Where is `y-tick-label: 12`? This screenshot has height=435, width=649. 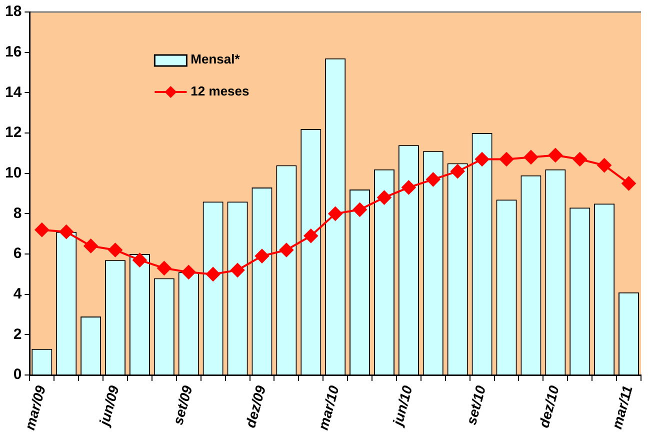 y-tick-label: 12 is located at coordinates (13, 133).